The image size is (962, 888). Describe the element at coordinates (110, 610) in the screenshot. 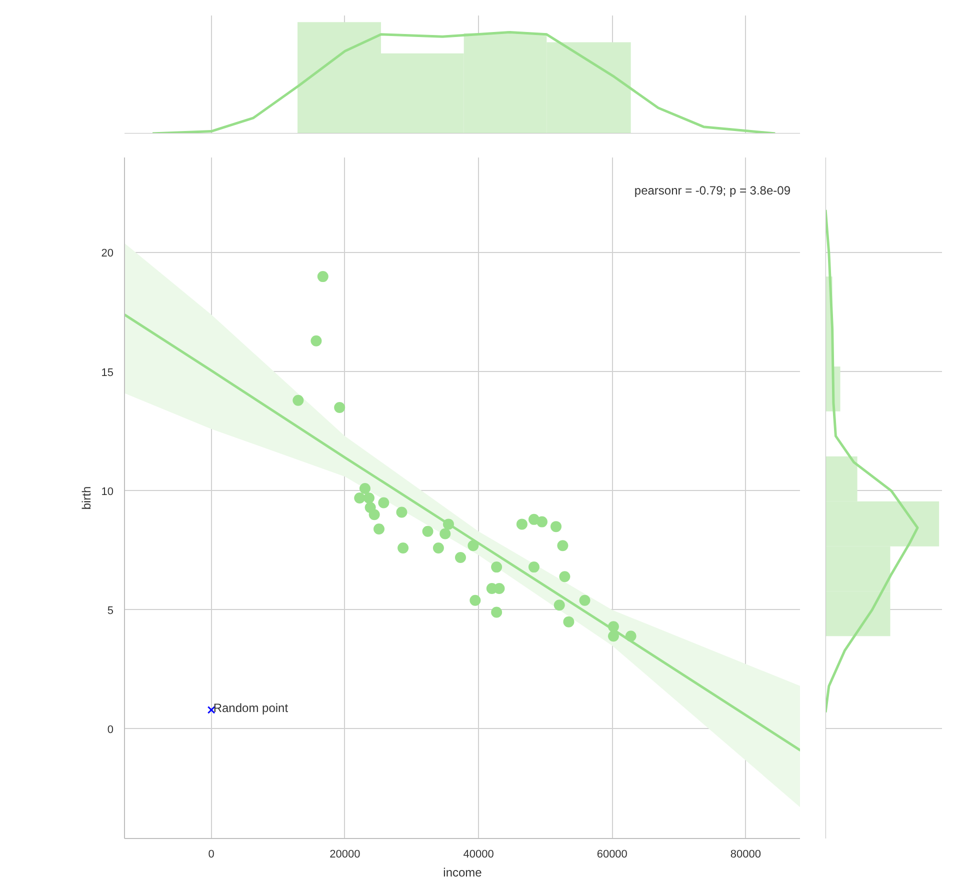

I see `y-tick-label: 5` at that location.